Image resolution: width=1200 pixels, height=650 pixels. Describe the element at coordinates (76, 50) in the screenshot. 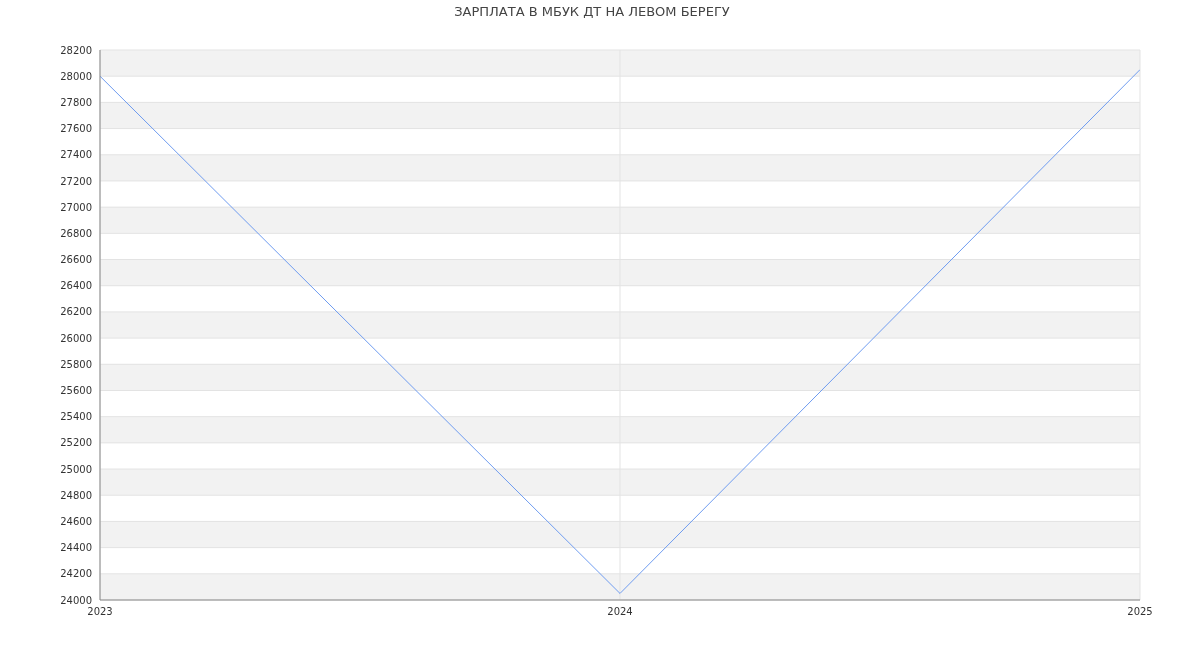

I see `y-tick-label: 28200` at that location.